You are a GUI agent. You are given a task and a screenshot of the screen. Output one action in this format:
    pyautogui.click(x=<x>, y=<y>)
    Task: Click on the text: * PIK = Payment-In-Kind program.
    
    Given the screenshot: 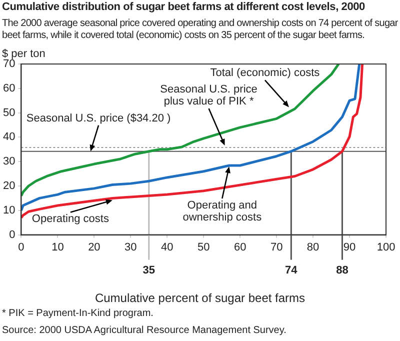 What is the action you would take?
    pyautogui.click(x=78, y=313)
    